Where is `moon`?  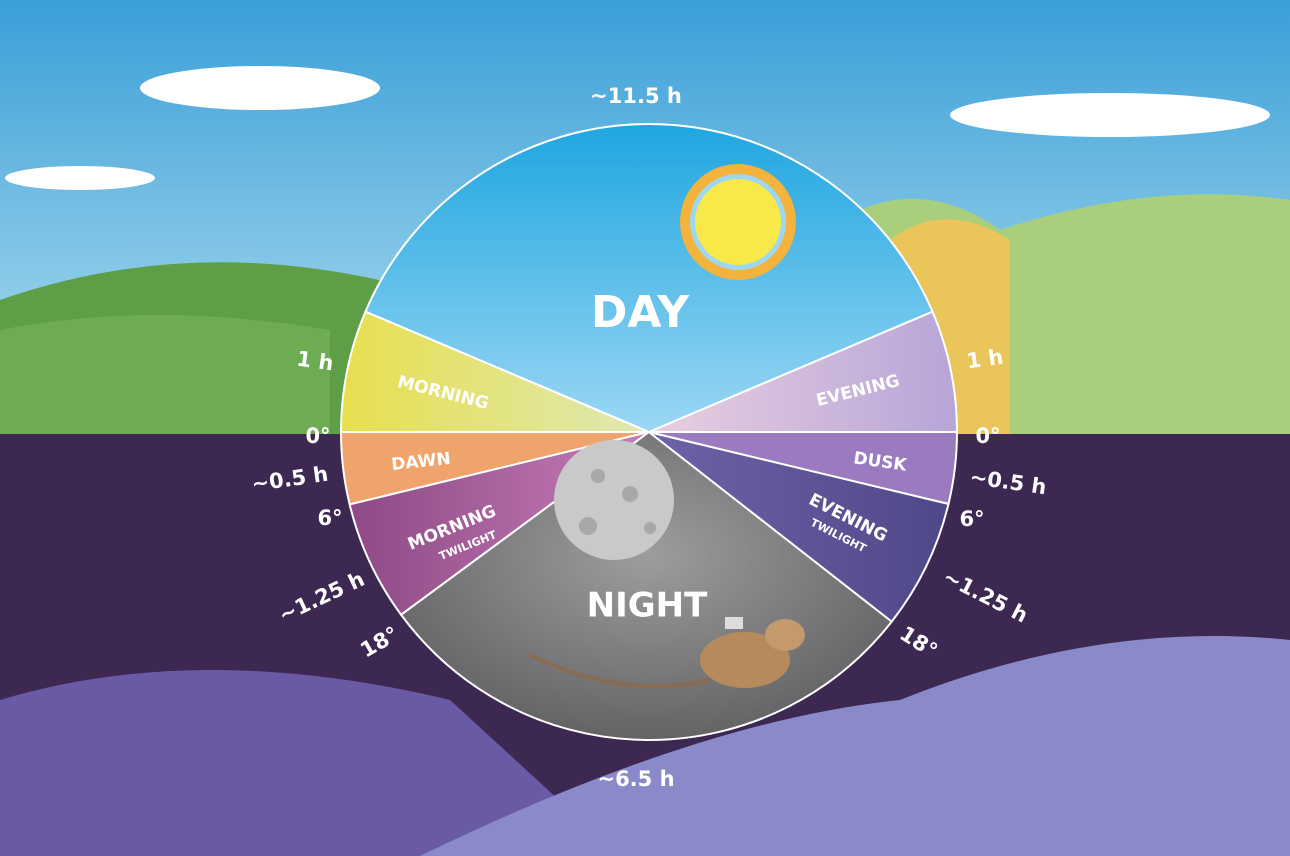
moon is located at coordinates (614, 500).